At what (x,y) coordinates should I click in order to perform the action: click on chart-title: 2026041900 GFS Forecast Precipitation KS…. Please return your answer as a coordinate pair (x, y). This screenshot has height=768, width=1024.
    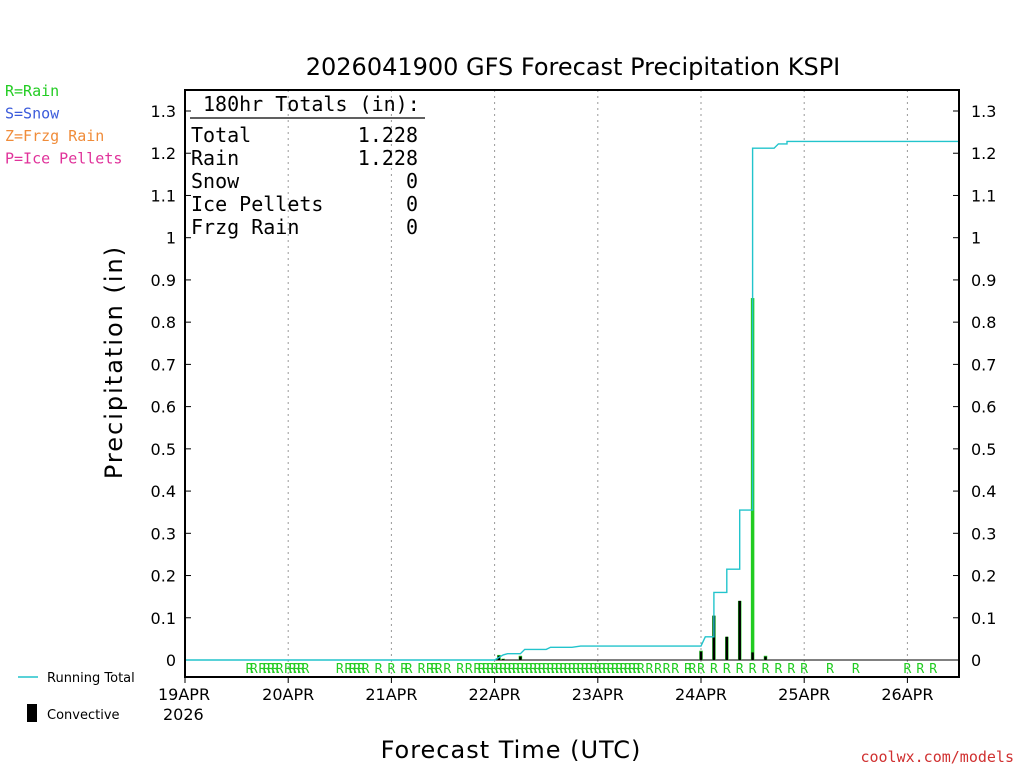
    Looking at the image, I should click on (573, 67).